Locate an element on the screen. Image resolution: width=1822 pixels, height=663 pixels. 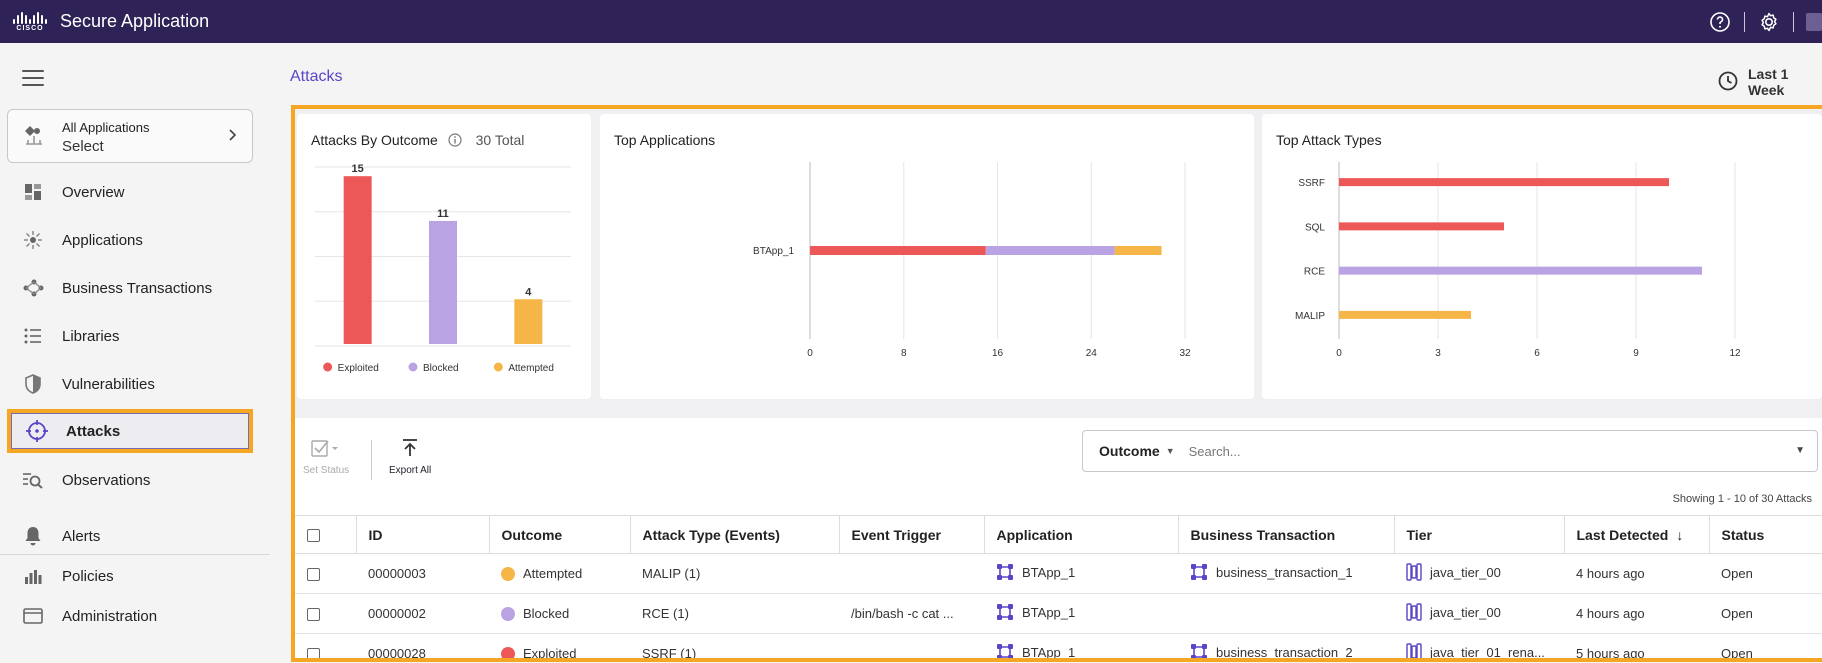
x-tick-label: 6 is located at coordinates (1537, 353).